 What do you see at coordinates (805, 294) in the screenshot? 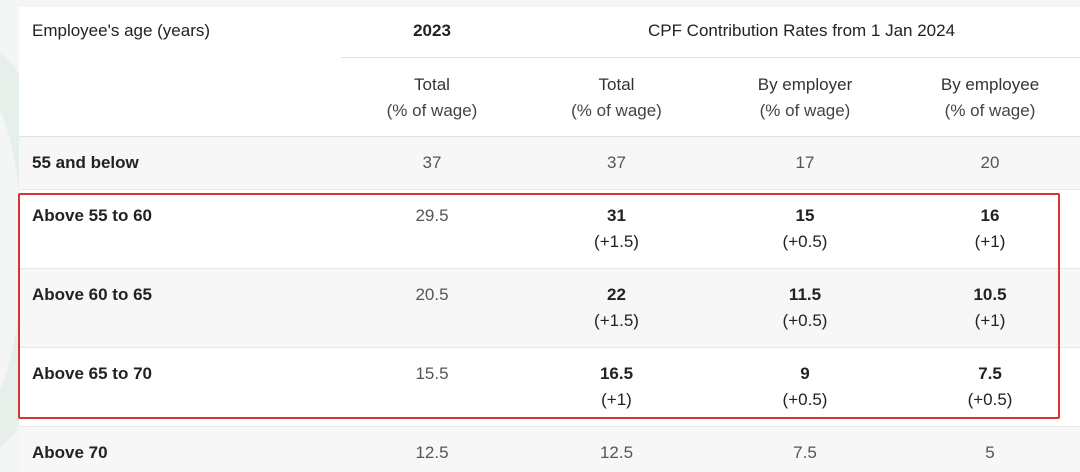
I see `employer-value: 11.5` at bounding box center [805, 294].